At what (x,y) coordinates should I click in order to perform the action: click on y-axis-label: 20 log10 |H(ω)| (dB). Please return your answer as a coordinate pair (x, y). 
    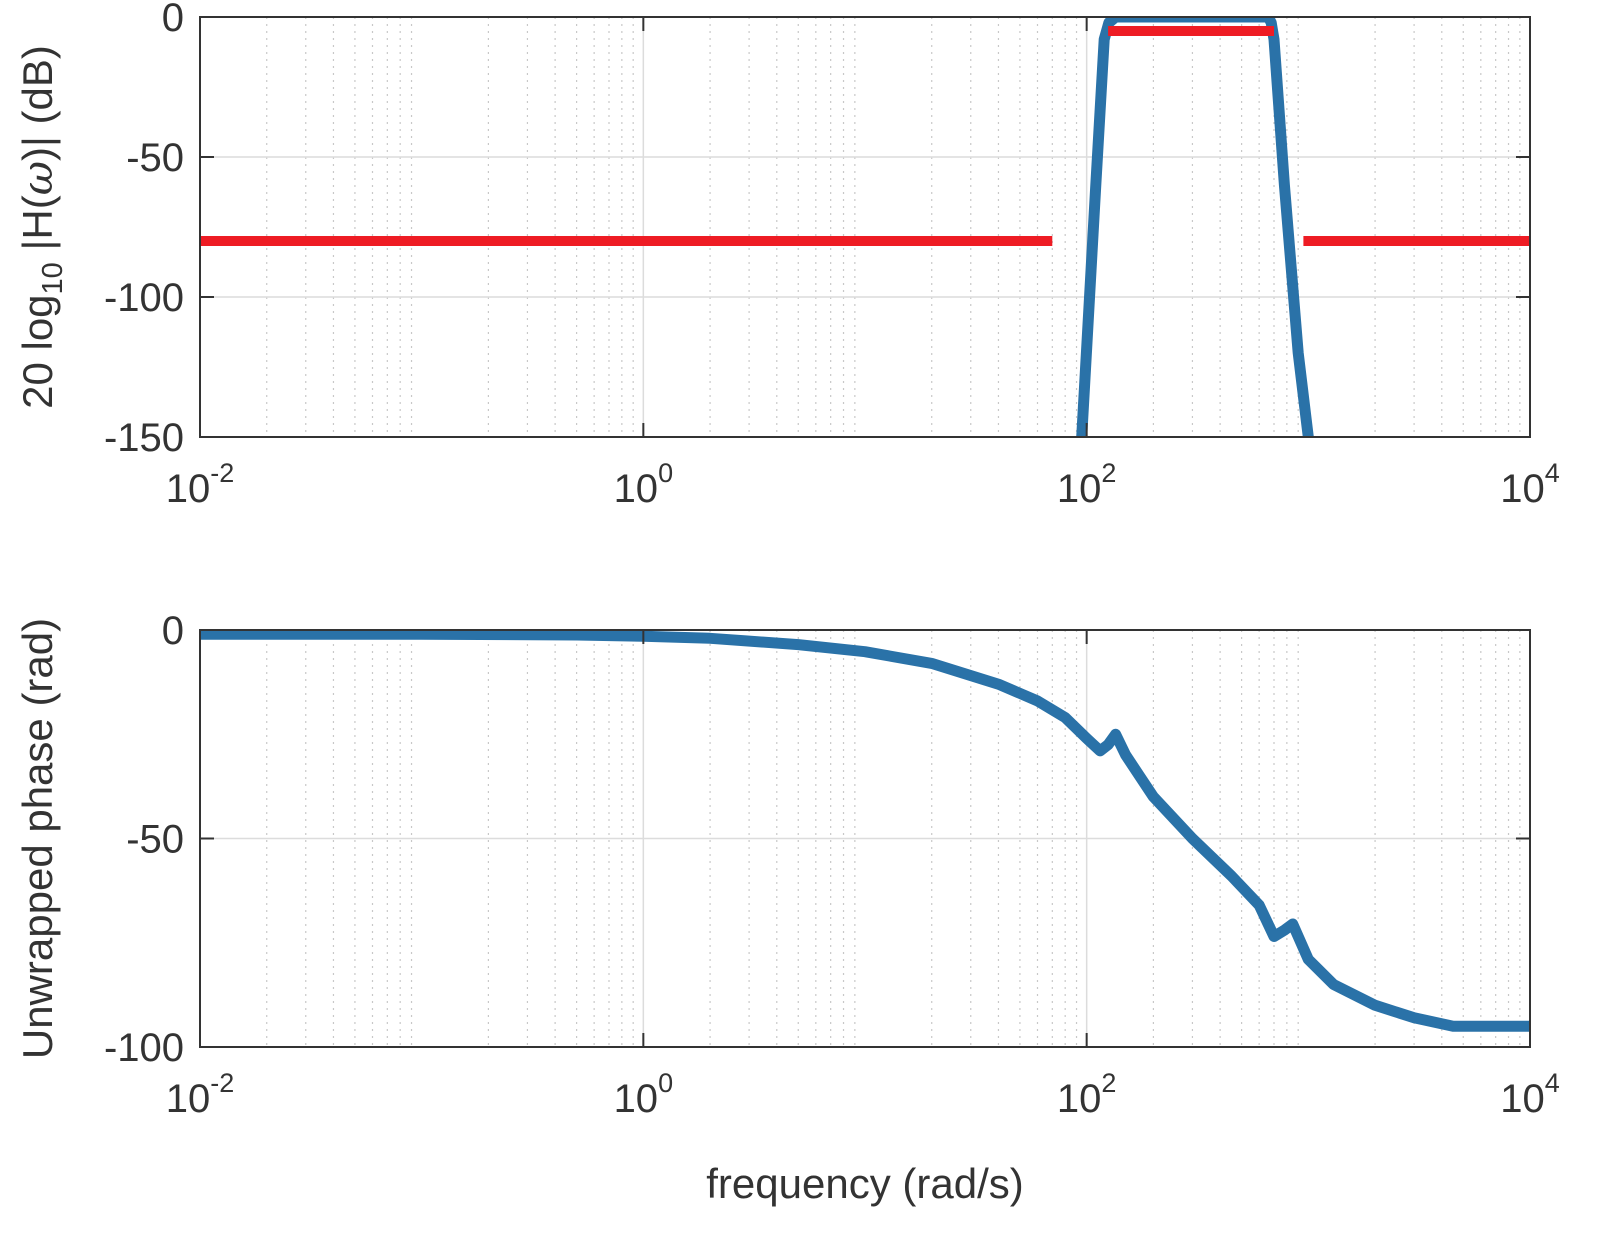
    Looking at the image, I should click on (41, 227).